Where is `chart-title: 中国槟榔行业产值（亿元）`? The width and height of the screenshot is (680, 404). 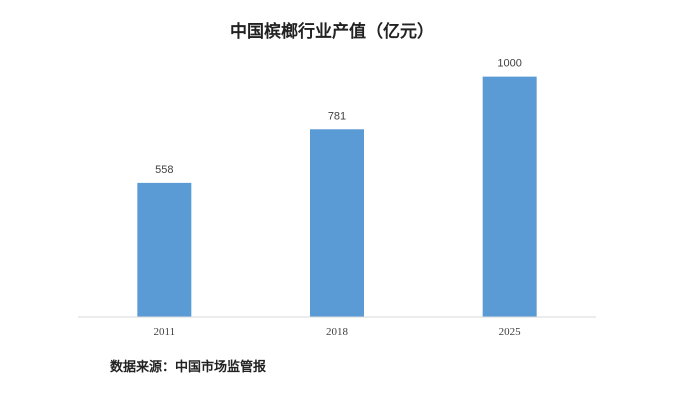
chart-title: 中国槟榔行业产值（亿元） is located at coordinates (332, 31).